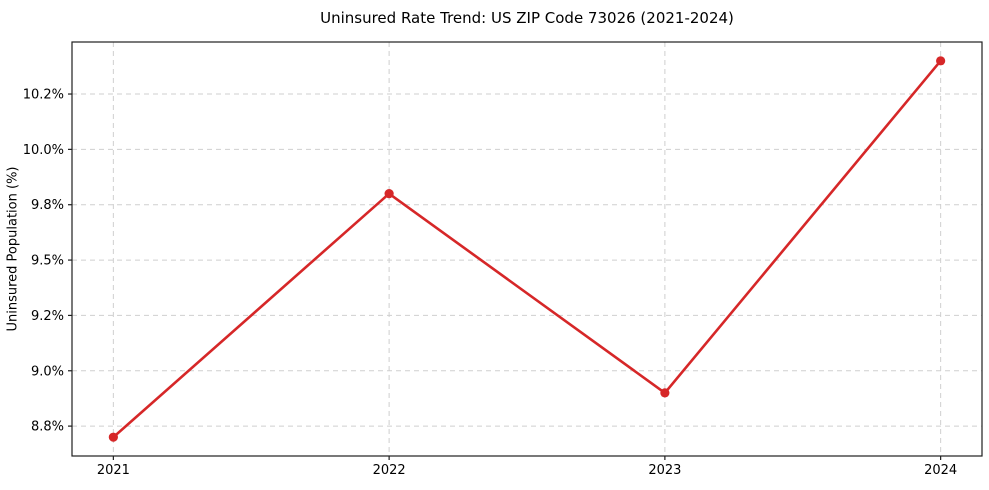 The width and height of the screenshot is (989, 490). What do you see at coordinates (47, 427) in the screenshot?
I see `y-tick-label: 8.8%` at bounding box center [47, 427].